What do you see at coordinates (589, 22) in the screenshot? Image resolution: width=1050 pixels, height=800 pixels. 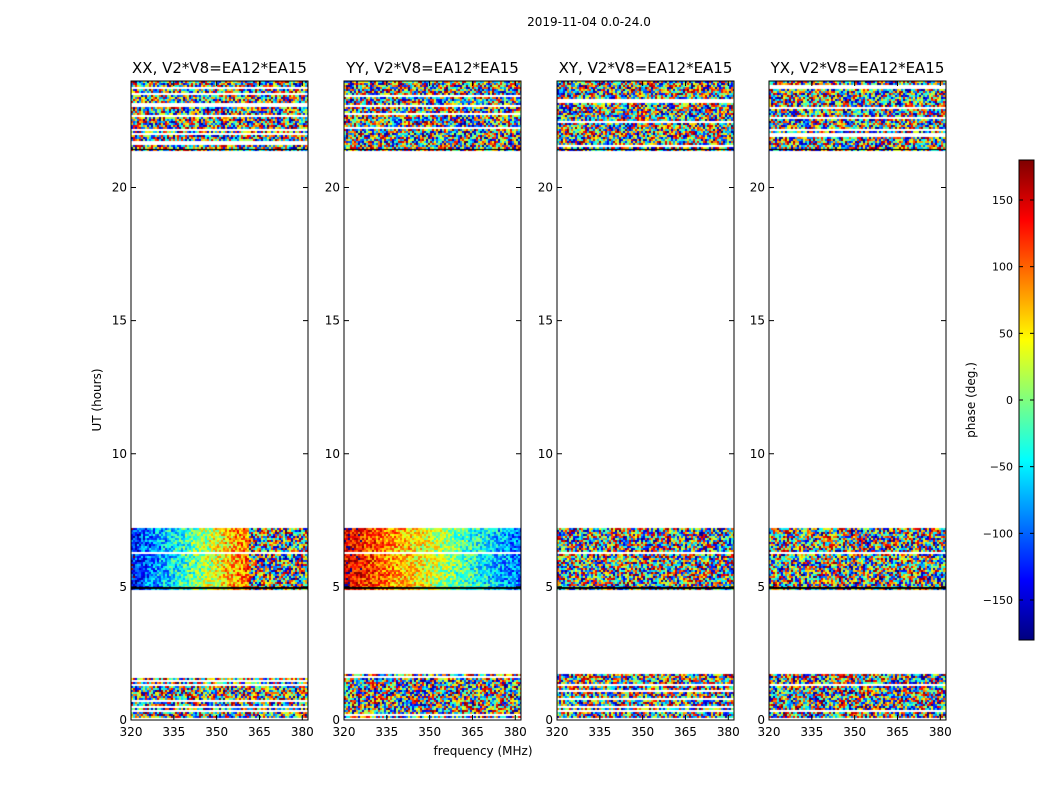 I see `figure-suptitle: 2019-11-04 0.0-24.0` at bounding box center [589, 22].